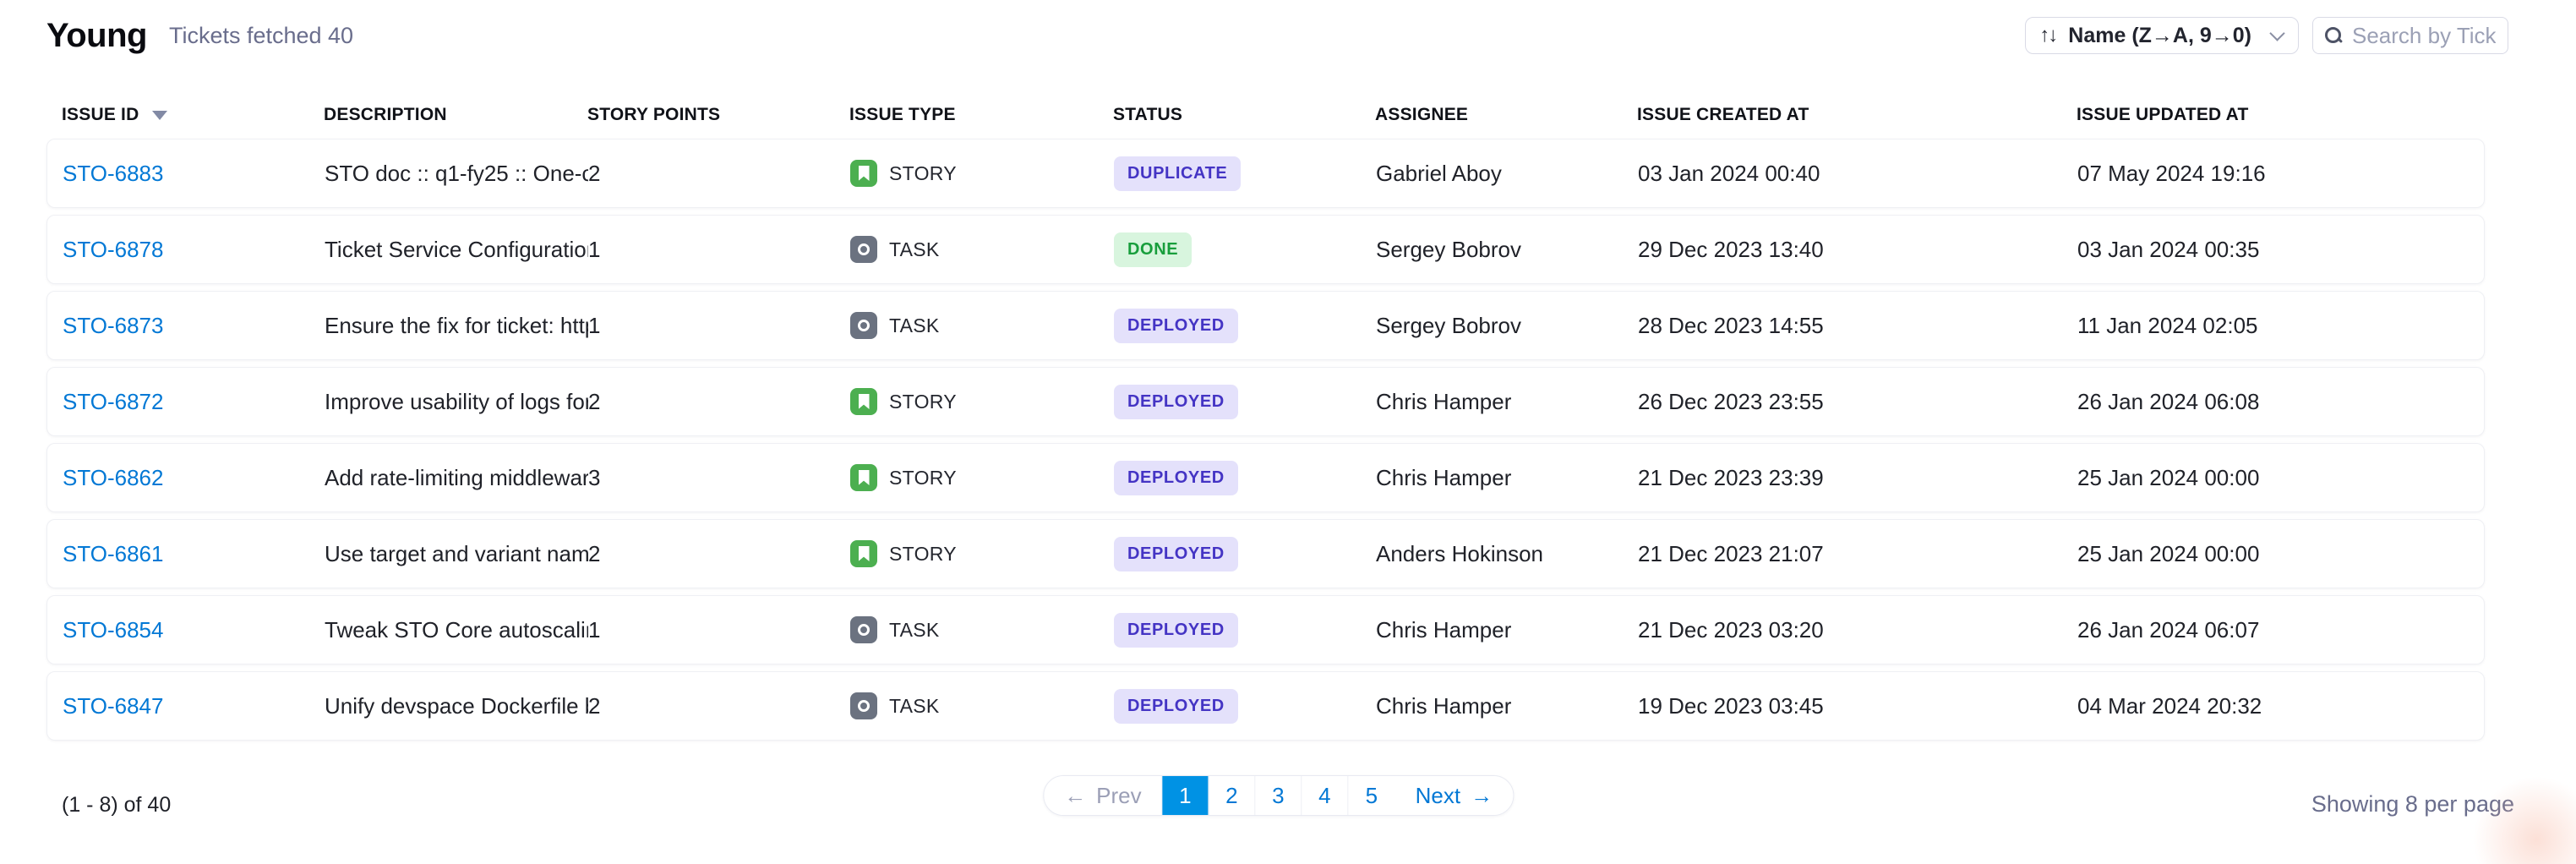 The width and height of the screenshot is (2576, 864). I want to click on status-badge: DONE, so click(1153, 250).